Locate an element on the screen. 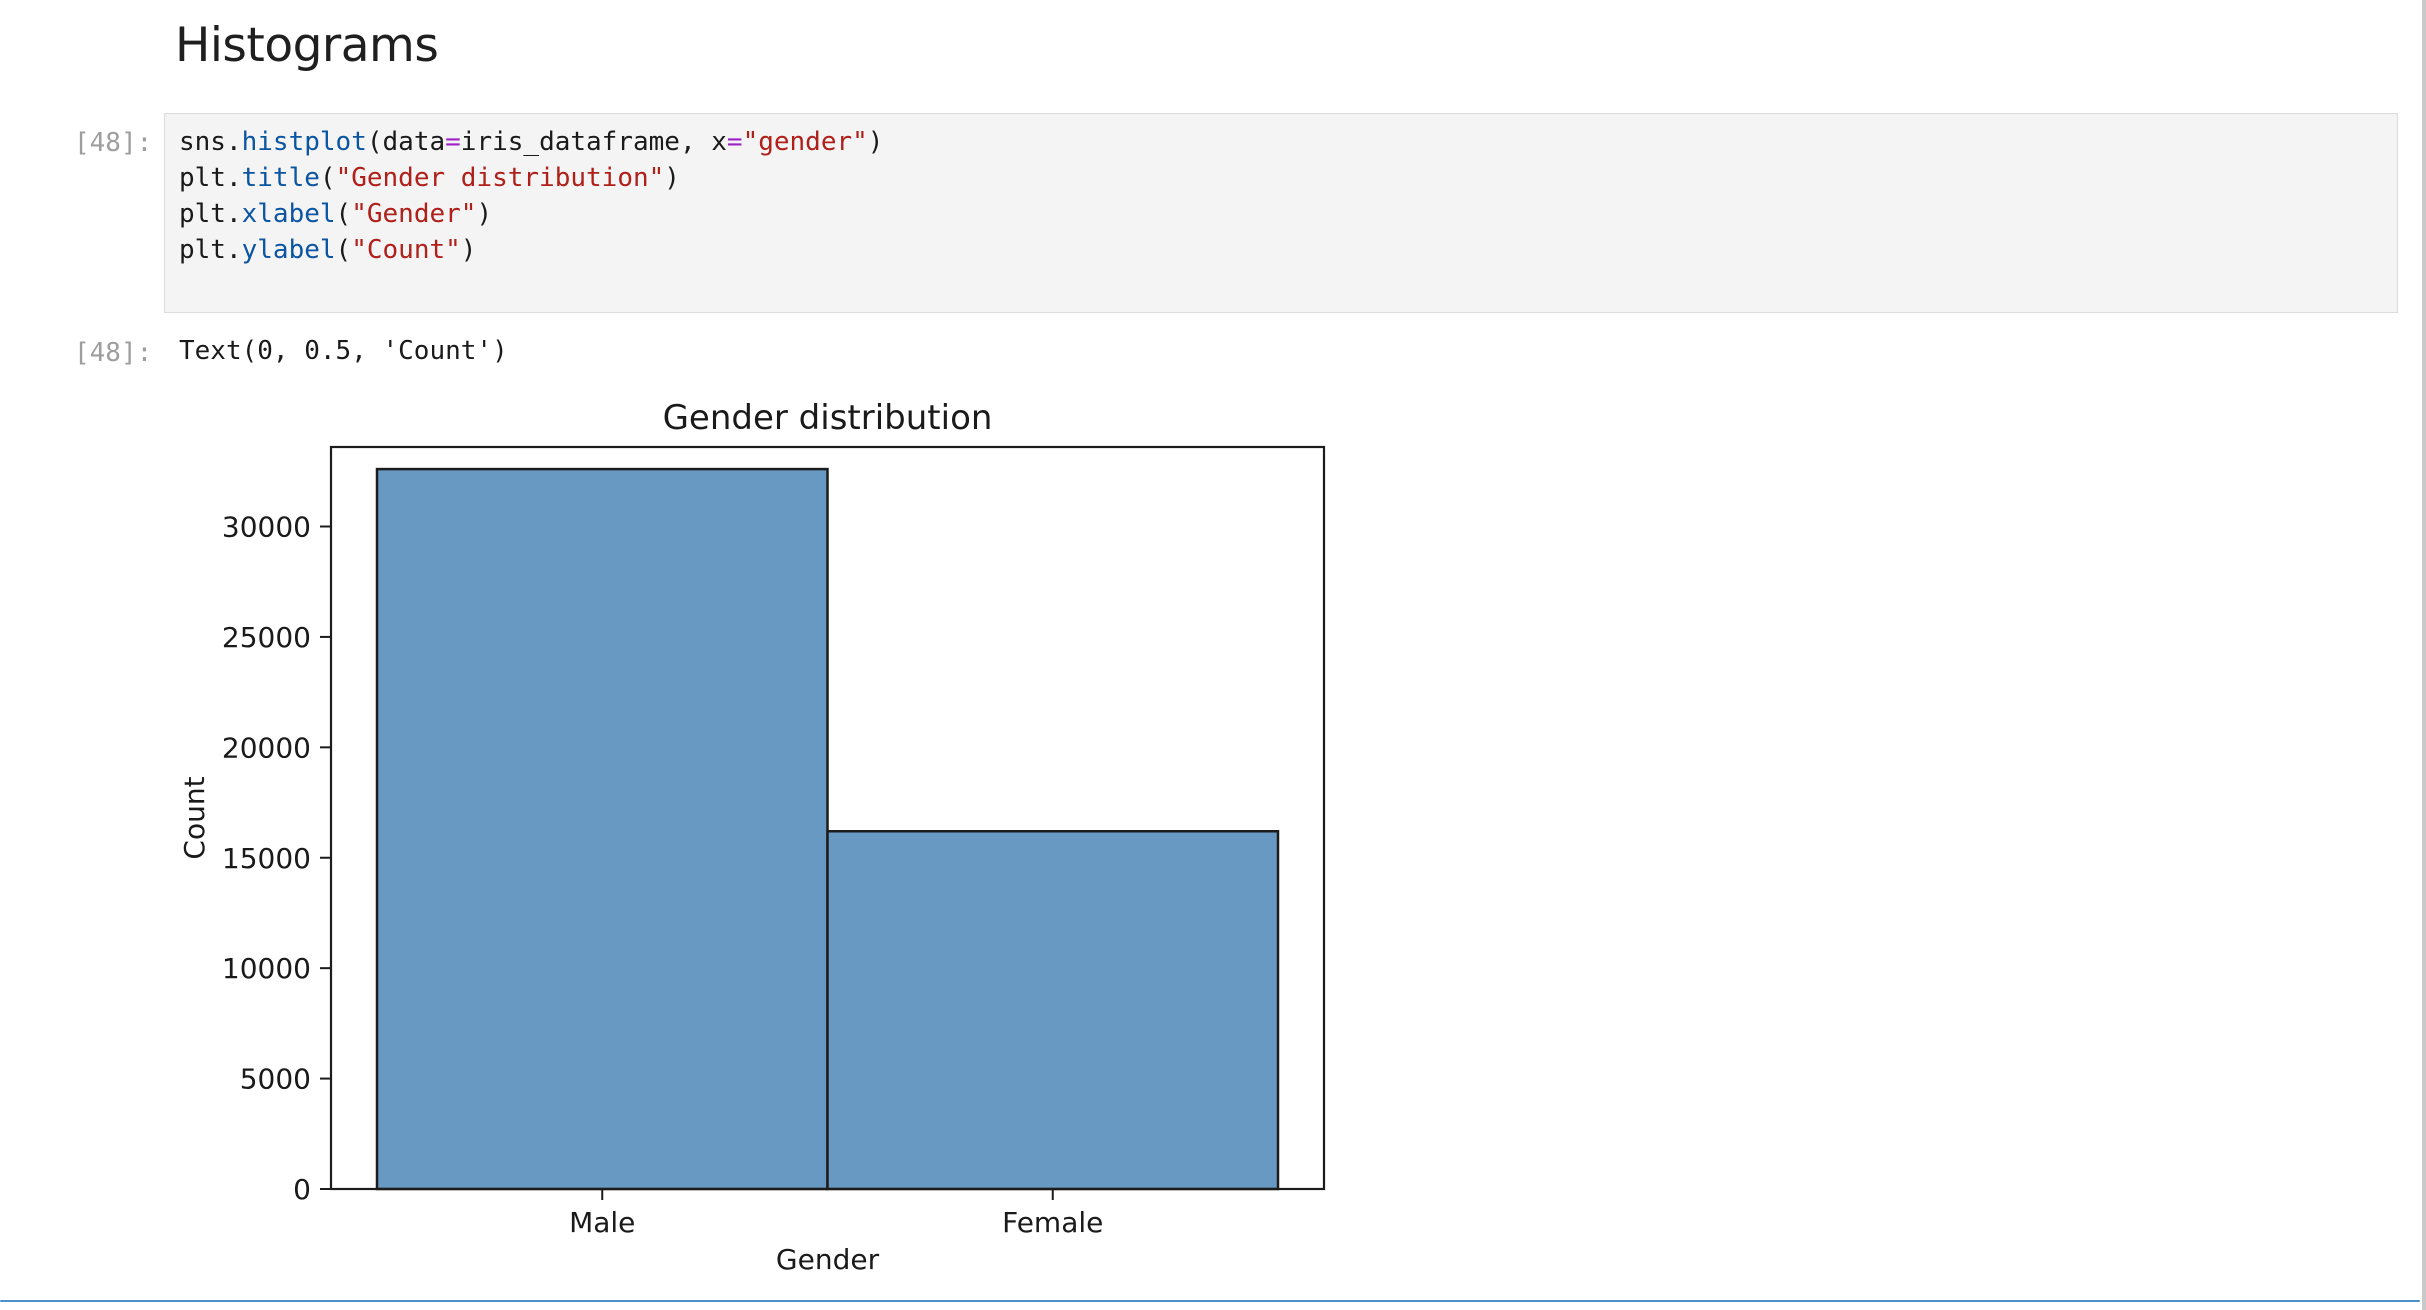  code-token: histplot is located at coordinates (304, 142).